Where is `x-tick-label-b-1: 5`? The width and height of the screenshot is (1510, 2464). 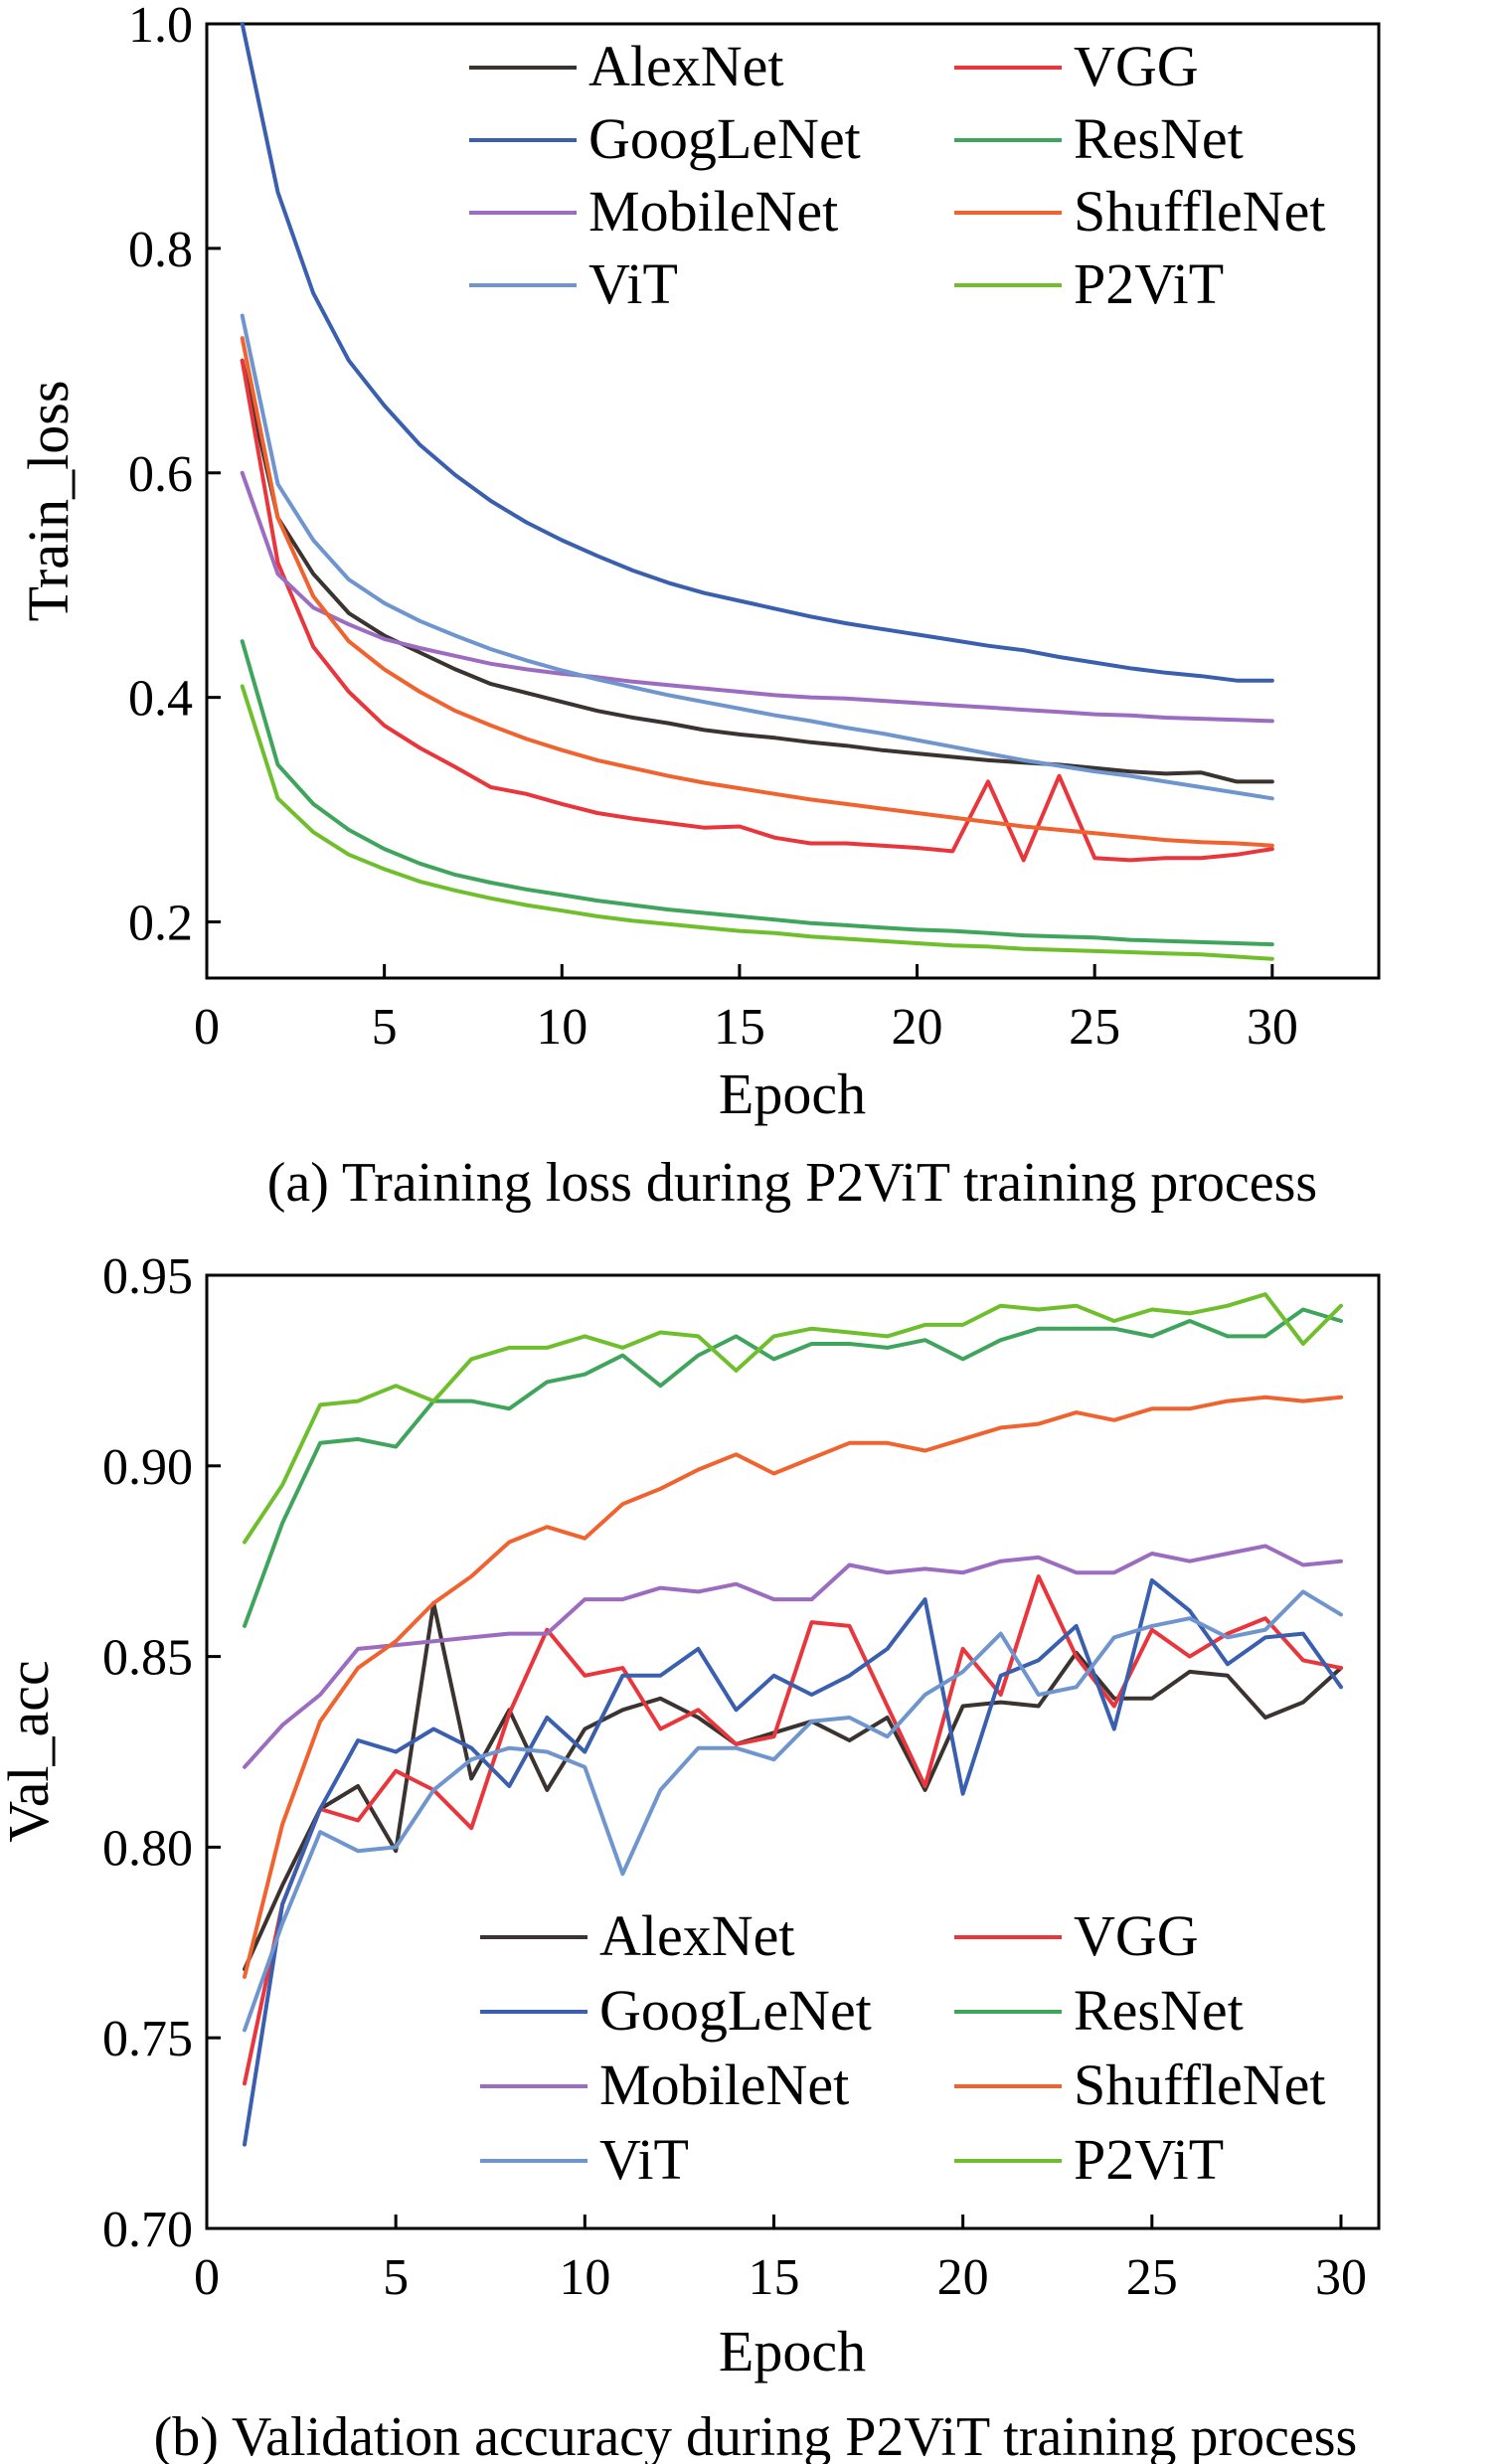 x-tick-label-b-1: 5 is located at coordinates (396, 2277).